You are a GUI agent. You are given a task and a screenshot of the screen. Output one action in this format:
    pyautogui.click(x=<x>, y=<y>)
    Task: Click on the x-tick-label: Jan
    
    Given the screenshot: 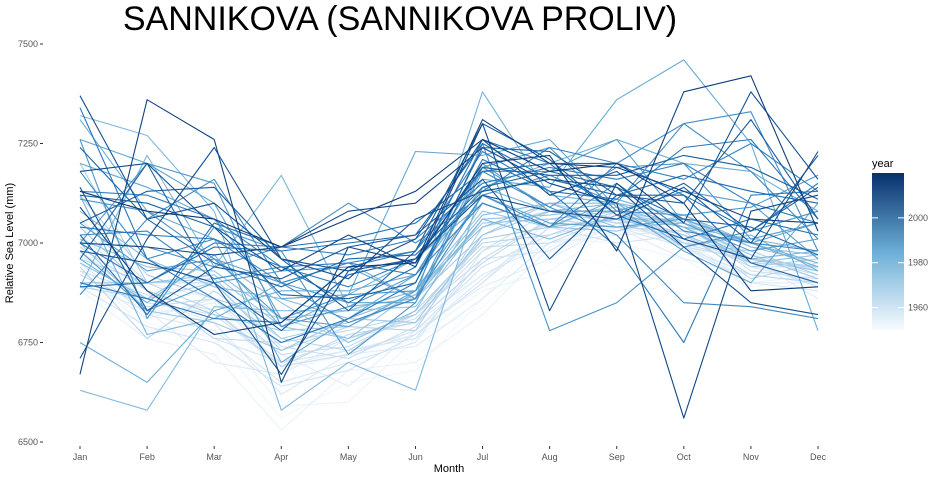 What is the action you would take?
    pyautogui.click(x=80, y=457)
    